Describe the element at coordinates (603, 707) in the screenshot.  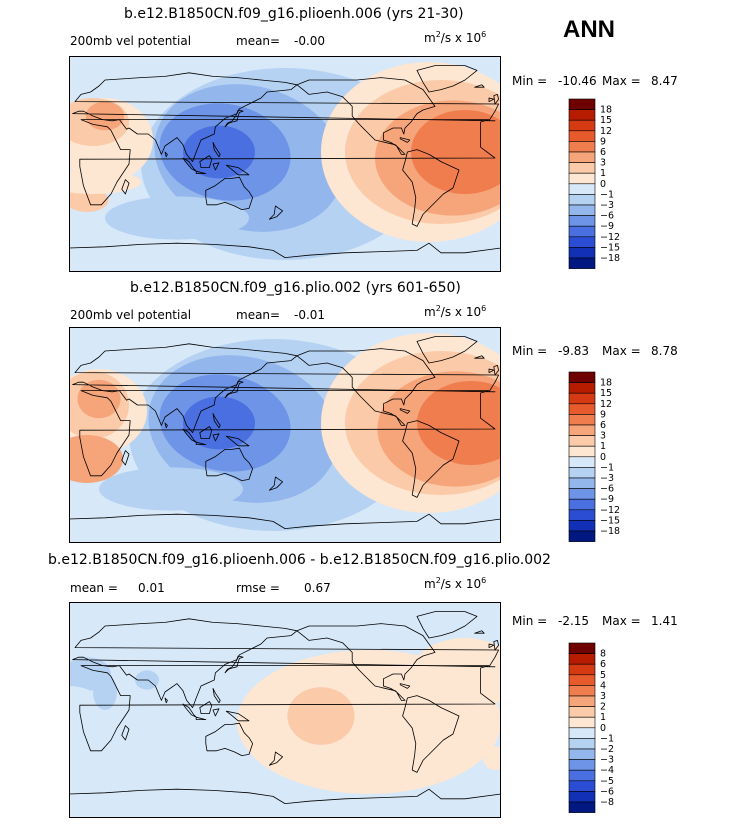
I see `colorbar-tick-label: 2` at that location.